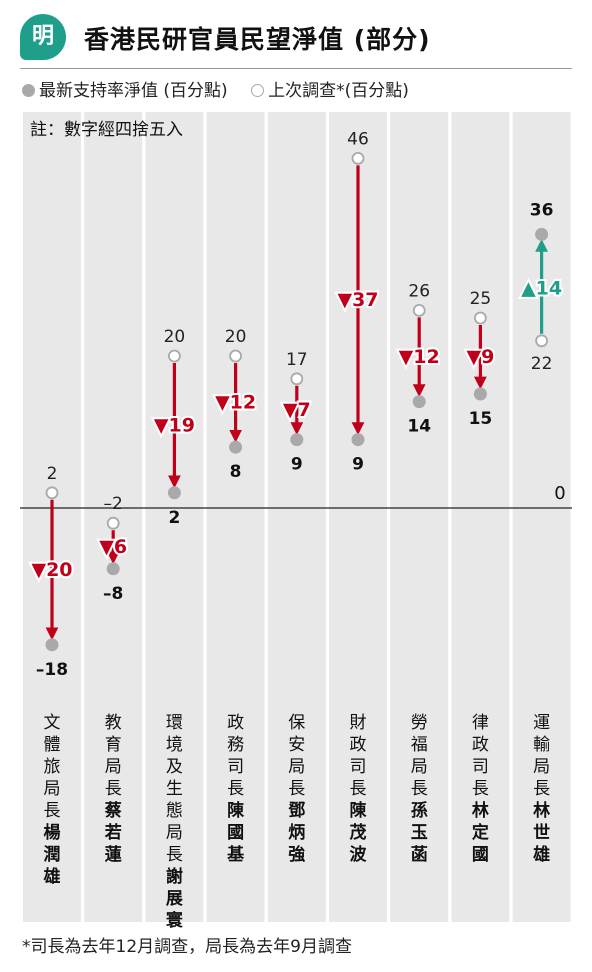 This screenshot has height=972, width=592. What do you see at coordinates (236, 833) in the screenshot?
I see `official-name: 陳國基` at bounding box center [236, 833].